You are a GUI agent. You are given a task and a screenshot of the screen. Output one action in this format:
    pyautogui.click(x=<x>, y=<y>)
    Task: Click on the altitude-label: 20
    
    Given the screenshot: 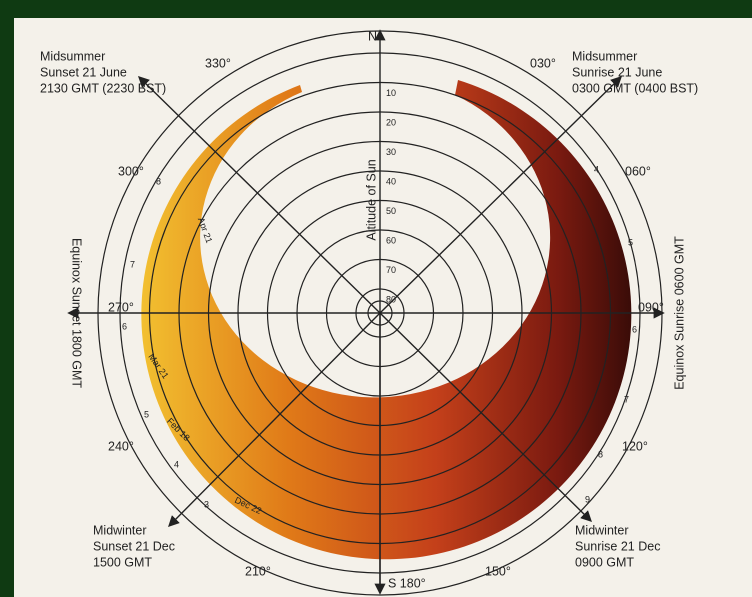 What is the action you would take?
    pyautogui.click(x=391, y=122)
    